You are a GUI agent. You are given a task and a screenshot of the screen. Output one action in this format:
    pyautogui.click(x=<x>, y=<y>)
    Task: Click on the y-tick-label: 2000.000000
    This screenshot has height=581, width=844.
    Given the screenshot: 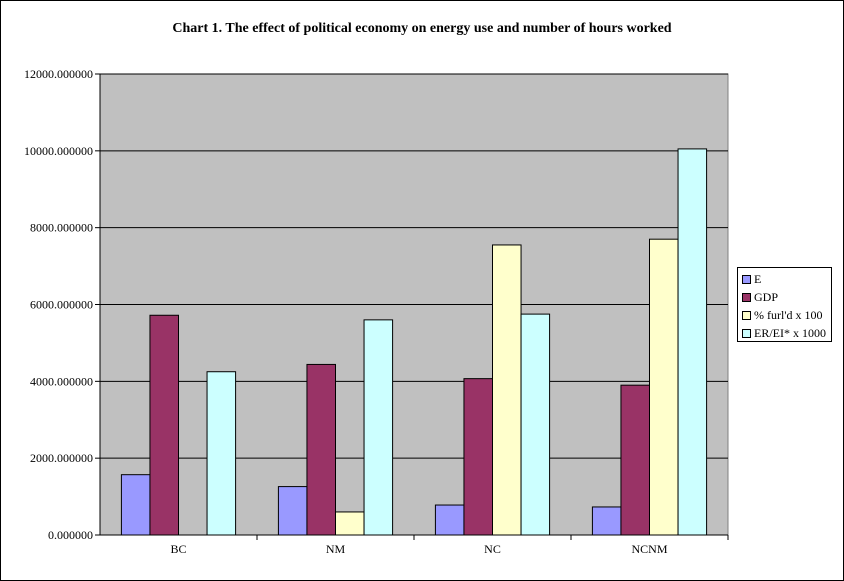 What is the action you would take?
    pyautogui.click(x=61, y=458)
    